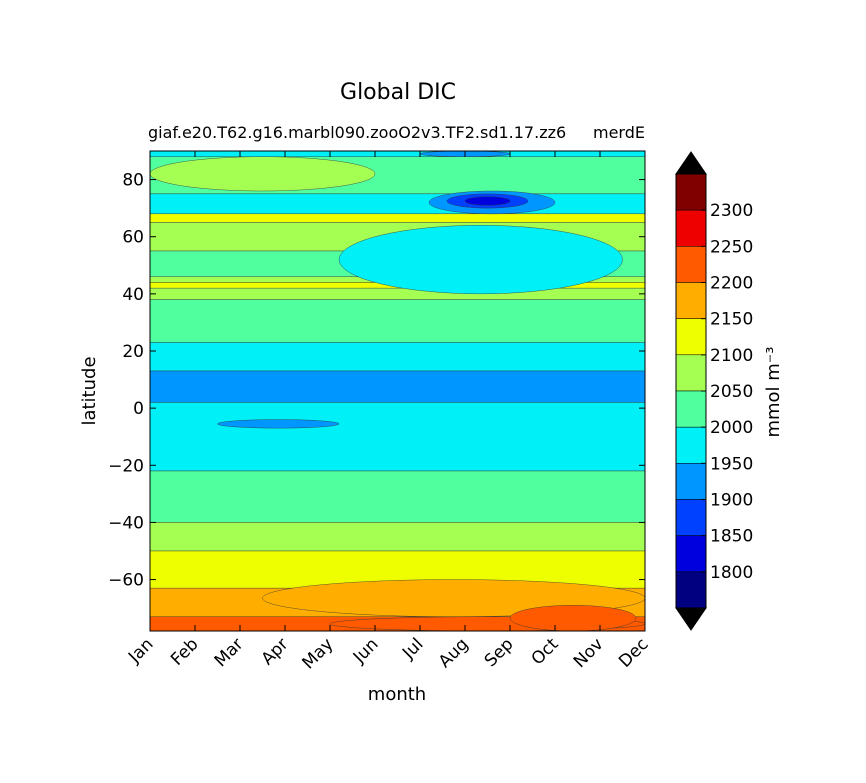 This screenshot has height=783, width=866. I want to click on colorbar-tick-label: 2250, so click(731, 247).